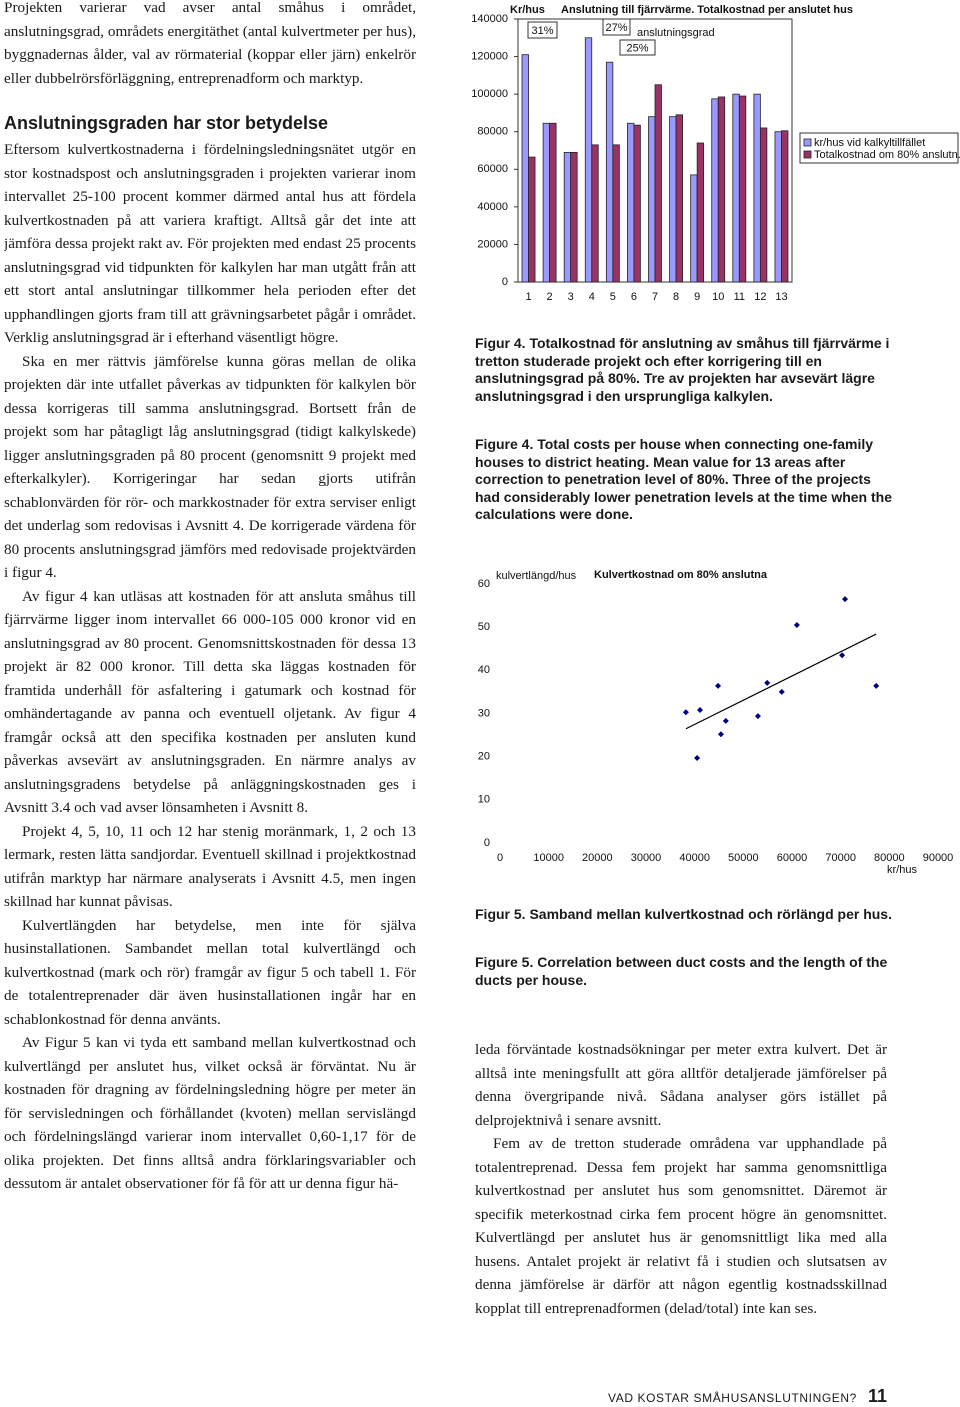 The width and height of the screenshot is (960, 1407). I want to click on page-number: 11, so click(878, 1396).